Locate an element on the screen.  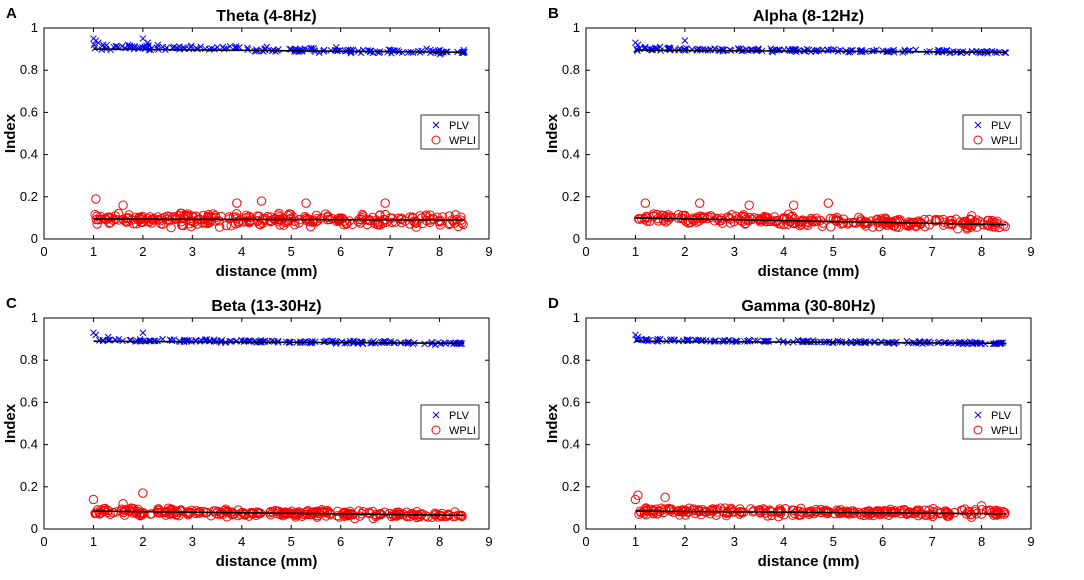
x-tick-label: 9 is located at coordinates (1030, 541).